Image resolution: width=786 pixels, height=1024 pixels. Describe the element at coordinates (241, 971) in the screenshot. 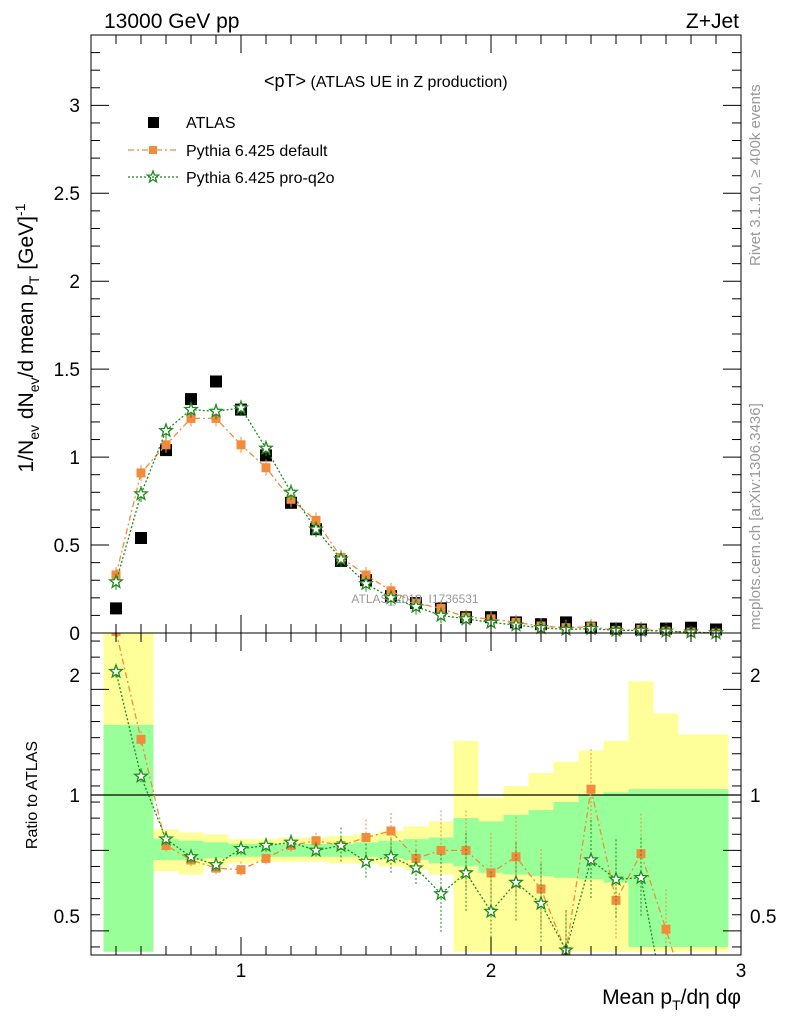

I see `xtick-1: 1` at that location.